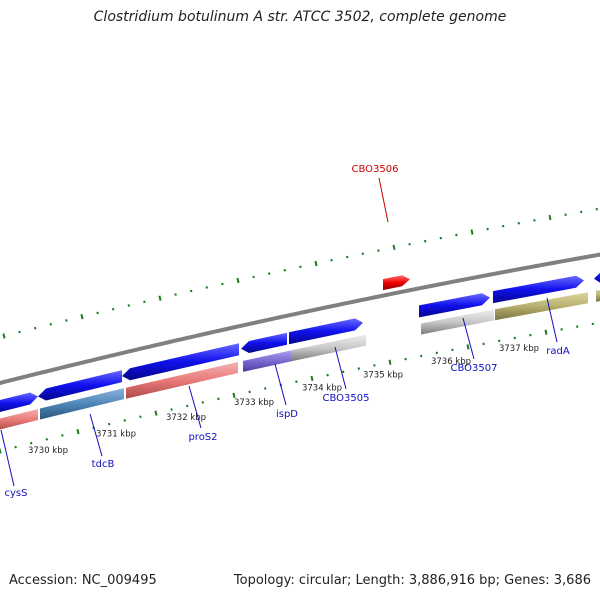 The image size is (600, 600). I want to click on cyss-bar, so click(19, 420).